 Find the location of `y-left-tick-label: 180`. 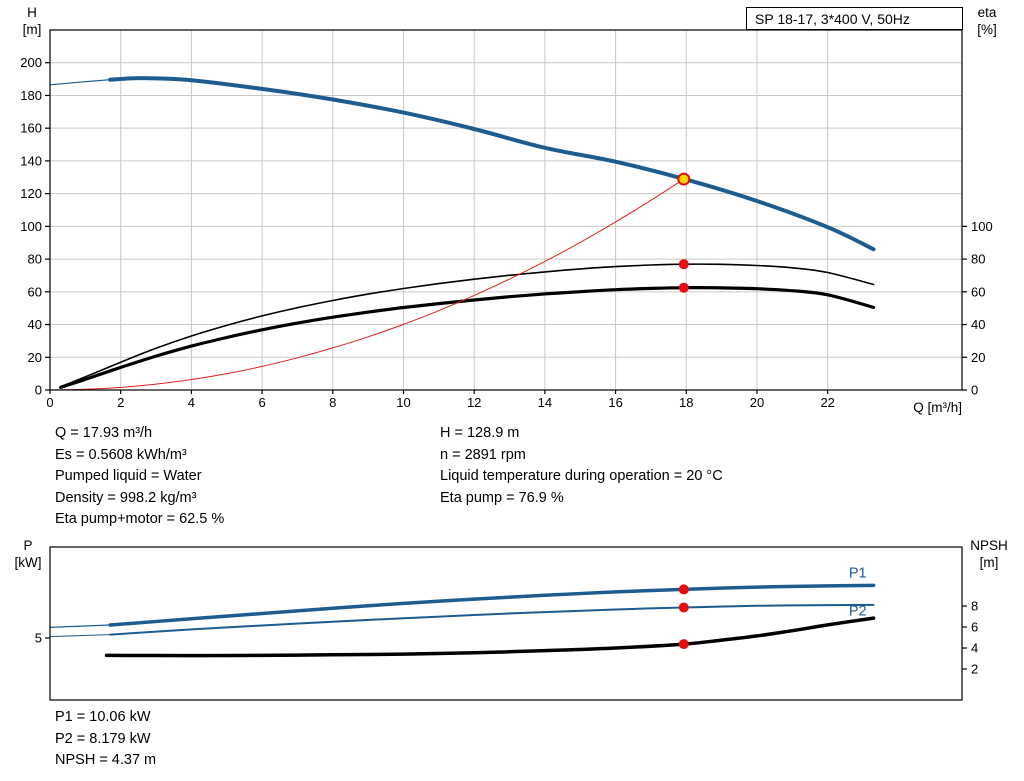

y-left-tick-label: 180 is located at coordinates (31, 95).